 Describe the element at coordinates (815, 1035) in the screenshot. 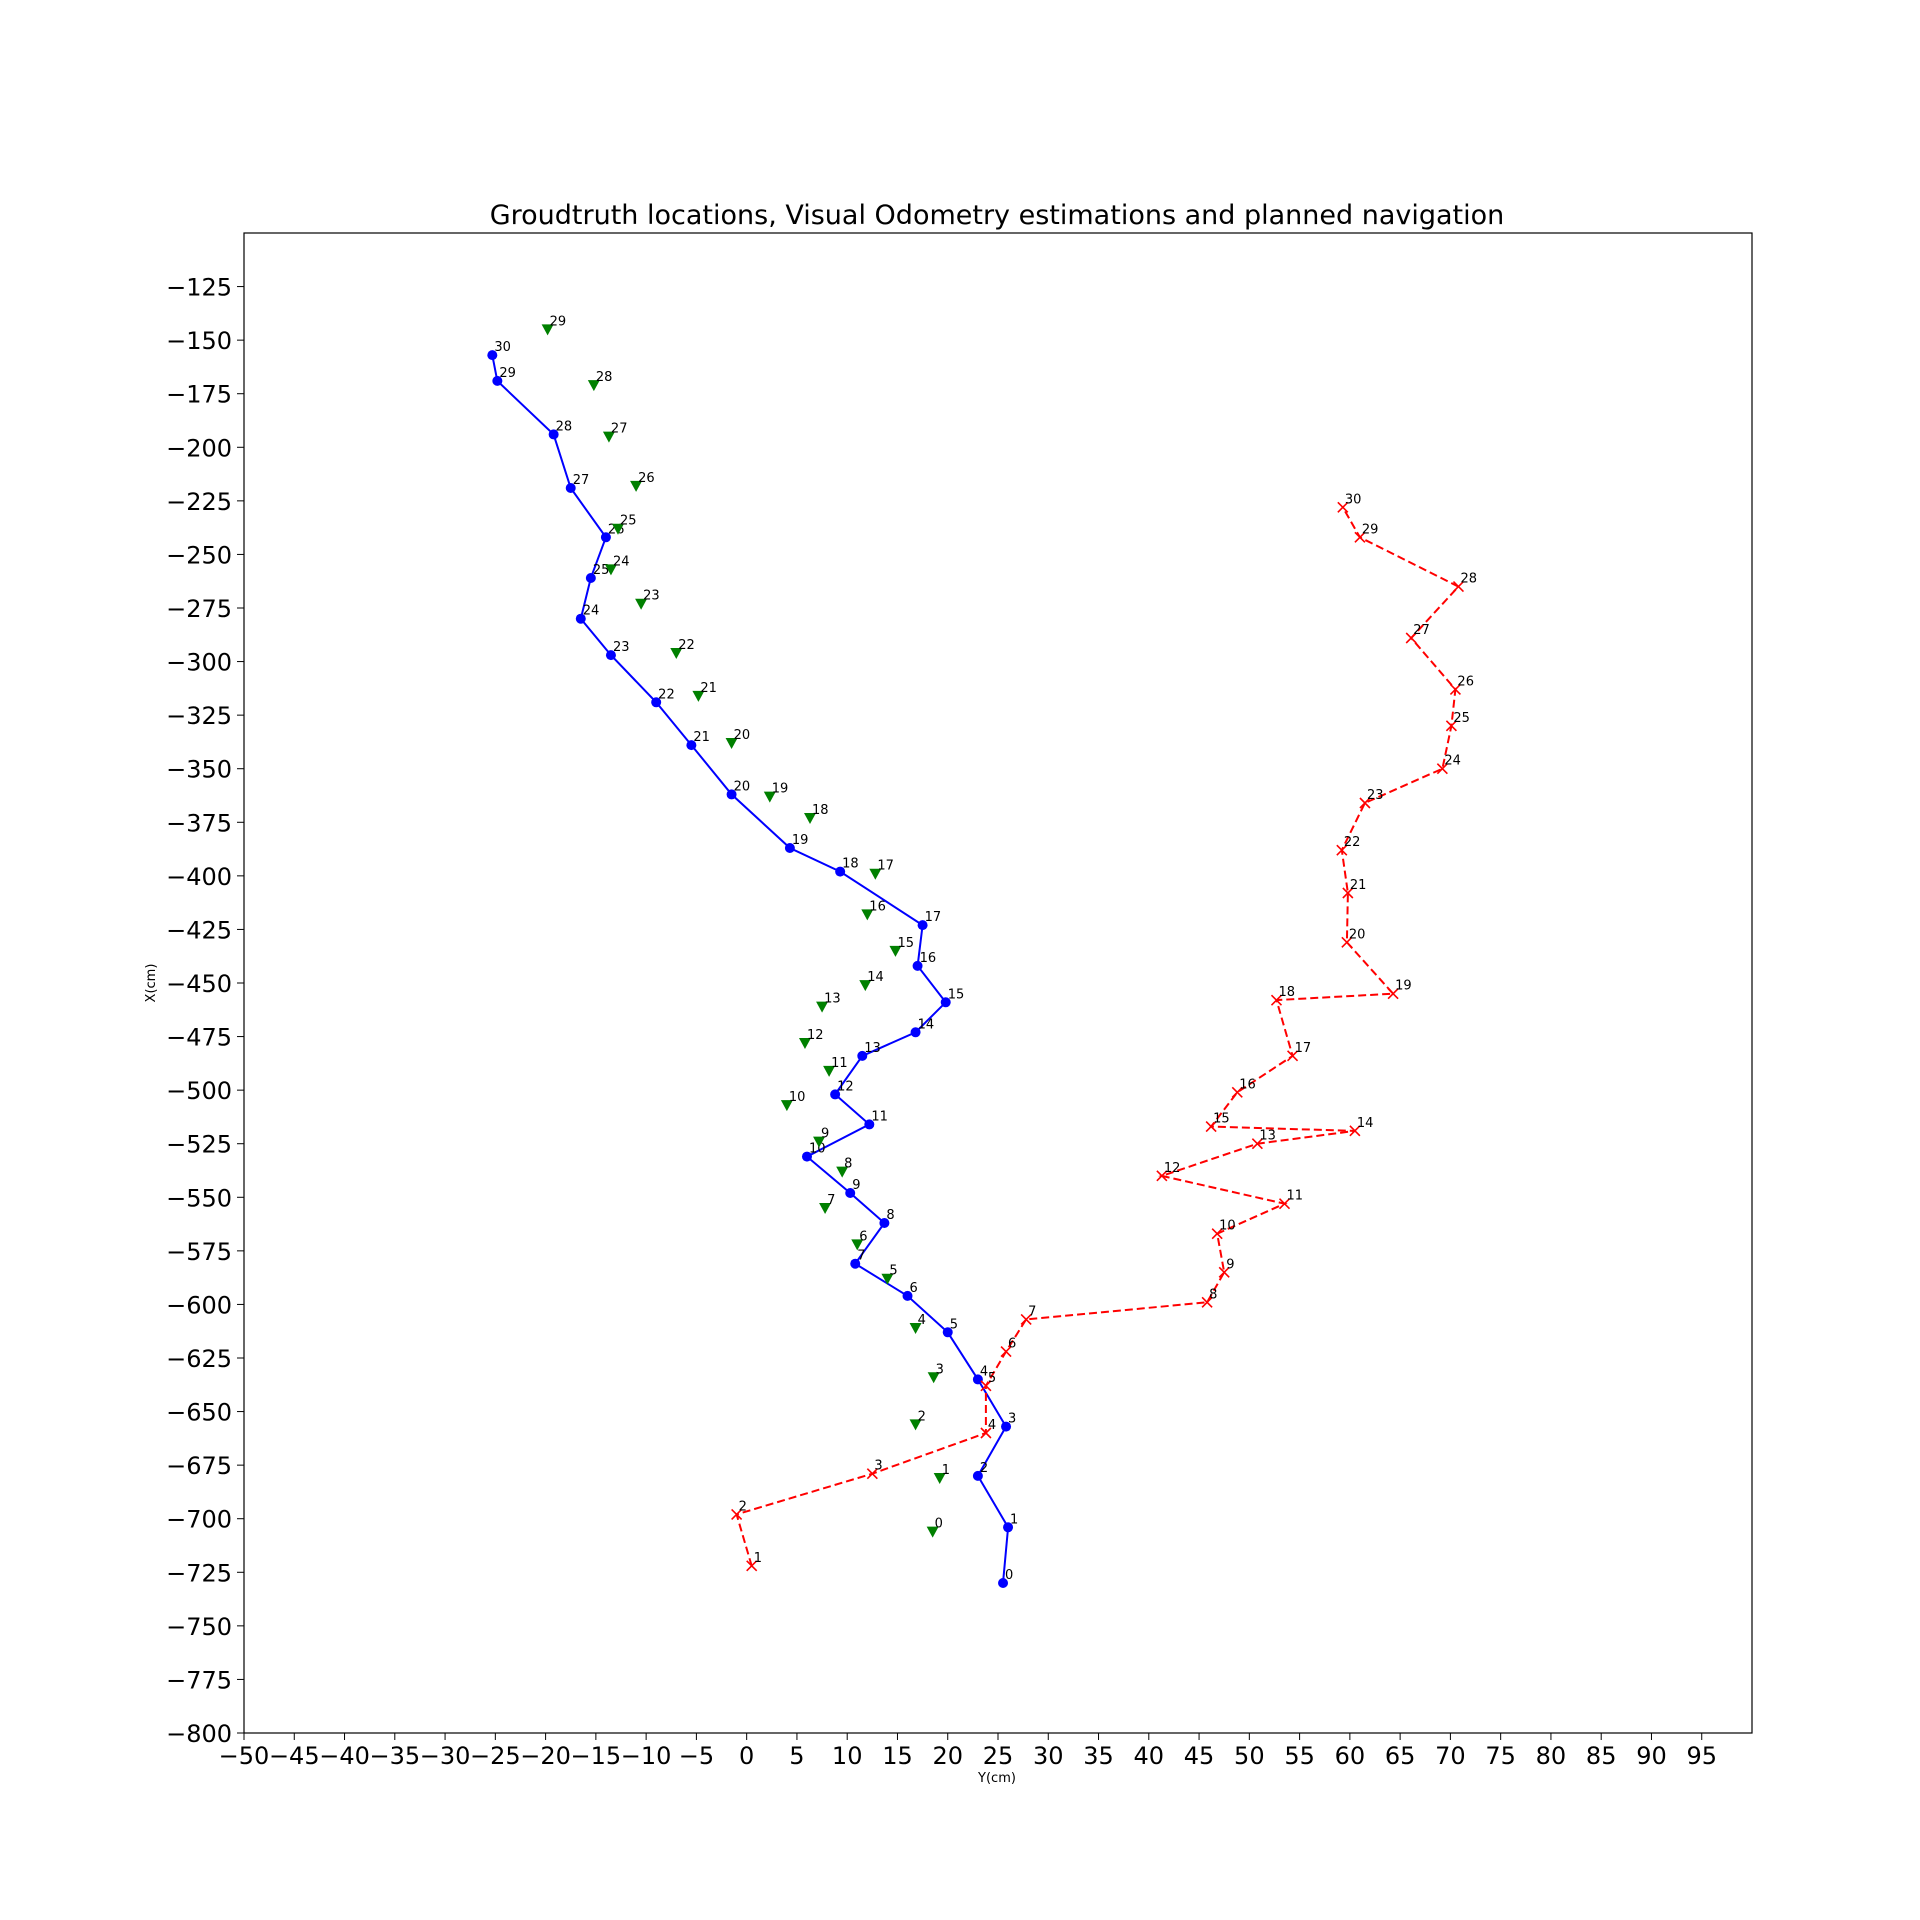

I see `green-point-label: 12` at that location.